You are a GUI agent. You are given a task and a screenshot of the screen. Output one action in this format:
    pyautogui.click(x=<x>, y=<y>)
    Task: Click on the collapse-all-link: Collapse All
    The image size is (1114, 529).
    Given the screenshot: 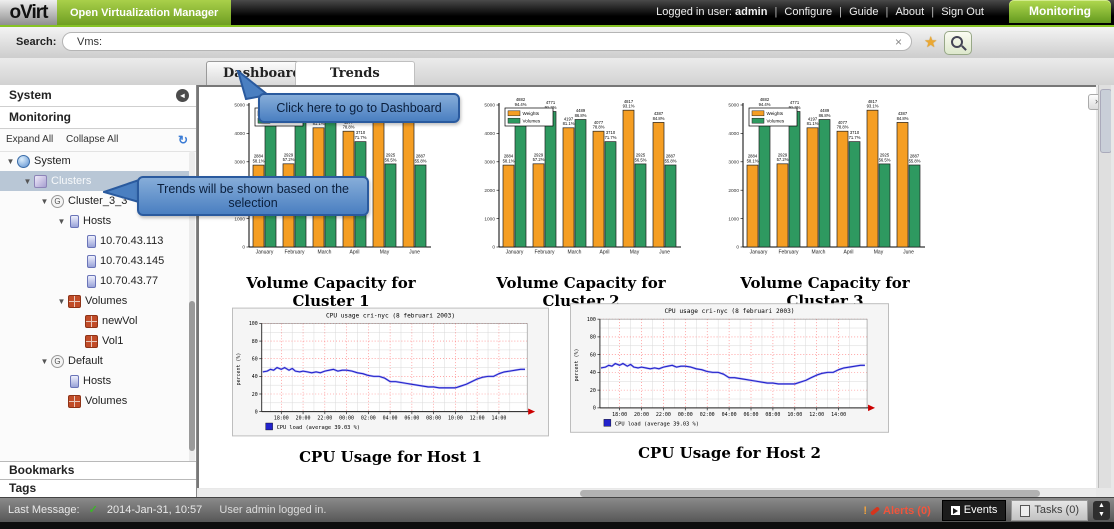 What is the action you would take?
    pyautogui.click(x=92, y=139)
    